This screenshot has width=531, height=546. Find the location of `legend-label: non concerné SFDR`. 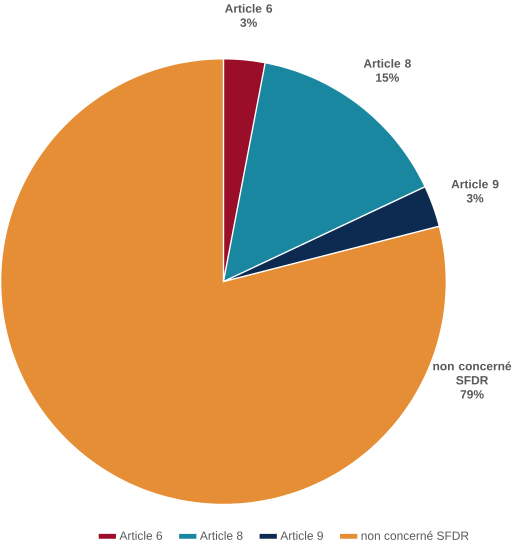

legend-label: non concerné SFDR is located at coordinates (415, 535).